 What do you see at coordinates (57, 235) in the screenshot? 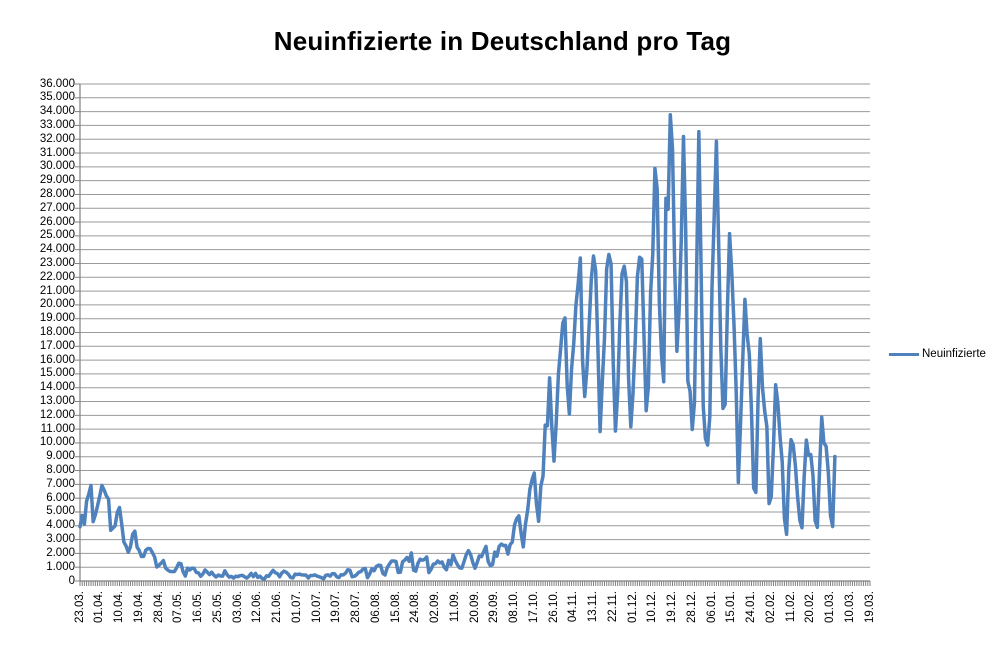
I see `y-axis-tick-label: 25.000` at bounding box center [57, 235].